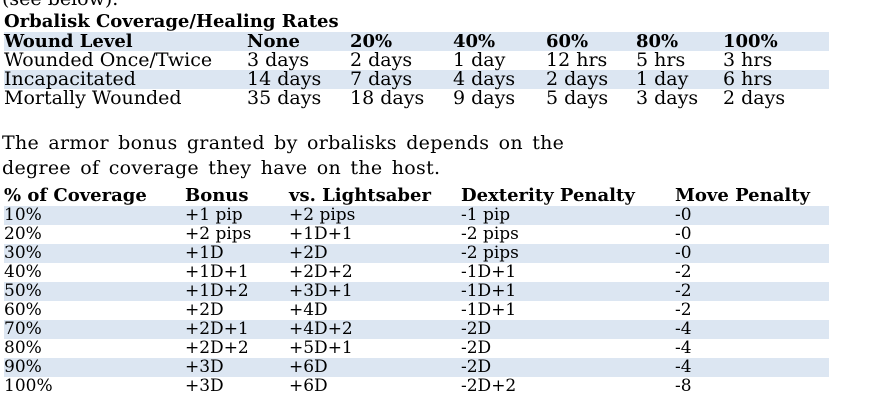 The height and width of the screenshot is (403, 883). I want to click on table-cell: 14 days, so click(284, 79).